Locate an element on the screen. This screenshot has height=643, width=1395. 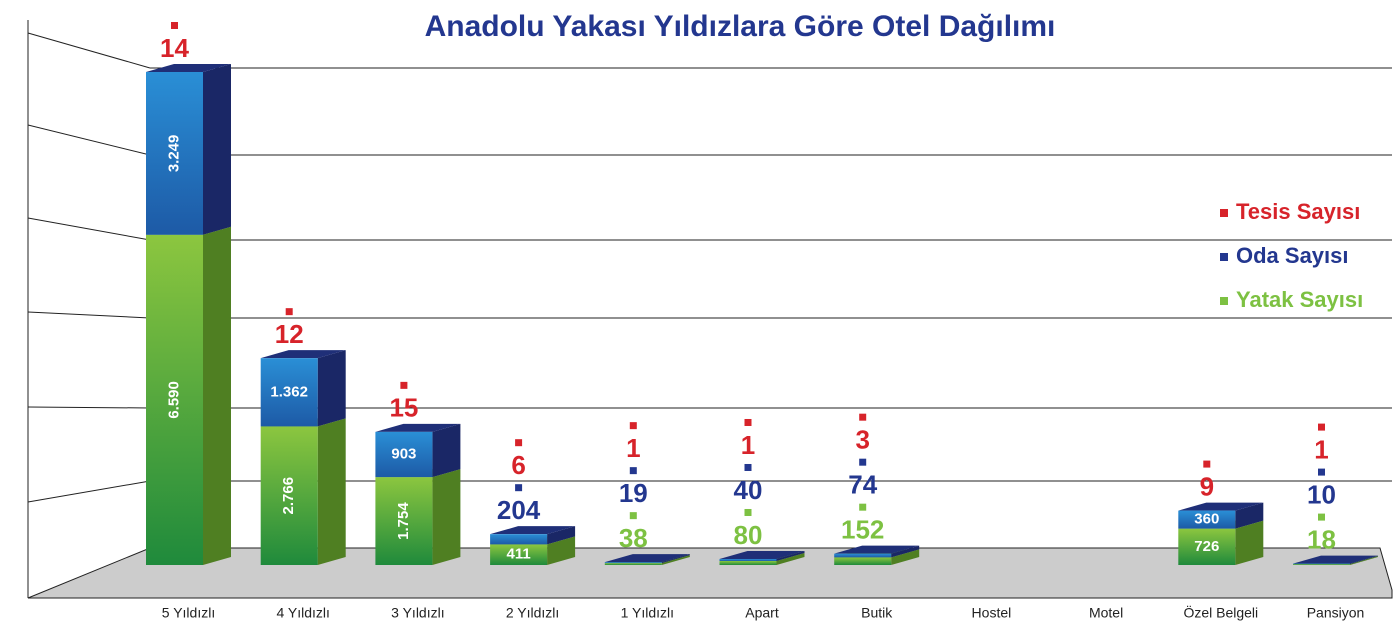
value-label: 10 is located at coordinates (1321, 494).